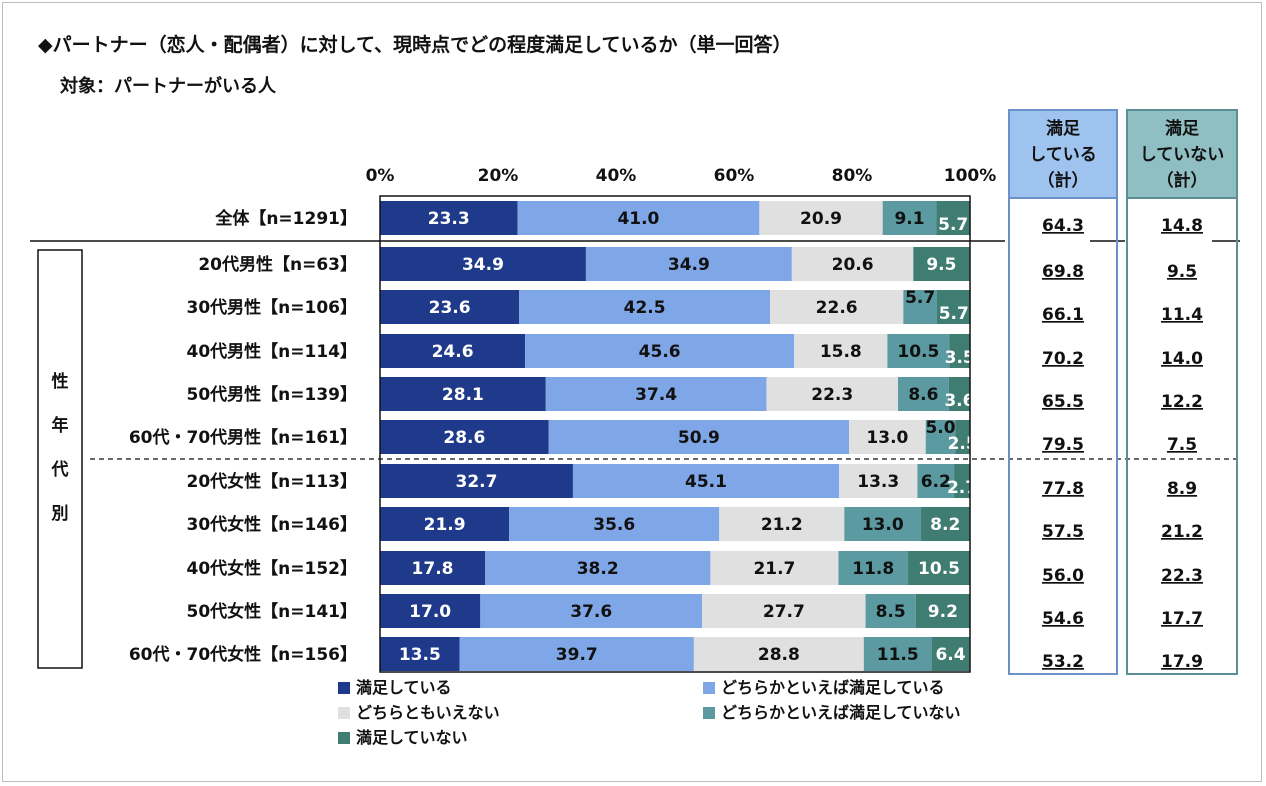 Image resolution: width=1266 pixels, height=786 pixels. What do you see at coordinates (1182, 180) in the screenshot?
I see `not-satisfied-total-header-text: （計）` at bounding box center [1182, 180].